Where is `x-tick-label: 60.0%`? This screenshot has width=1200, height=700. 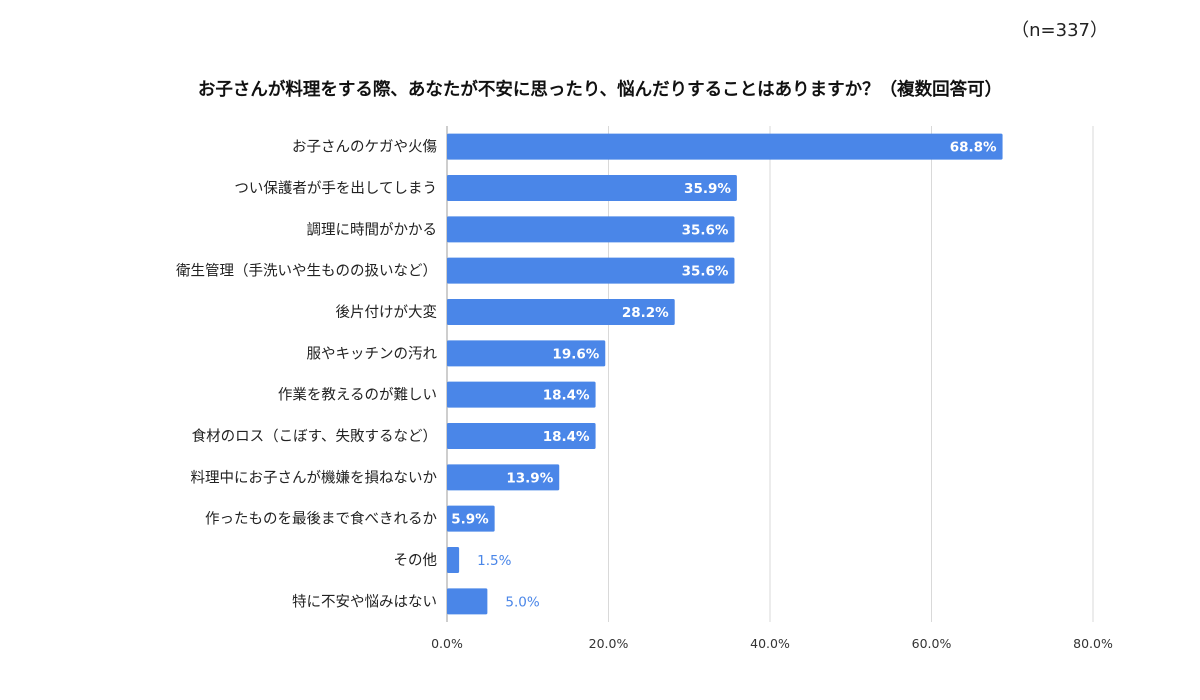
x-tick-label: 60.0% is located at coordinates (932, 643).